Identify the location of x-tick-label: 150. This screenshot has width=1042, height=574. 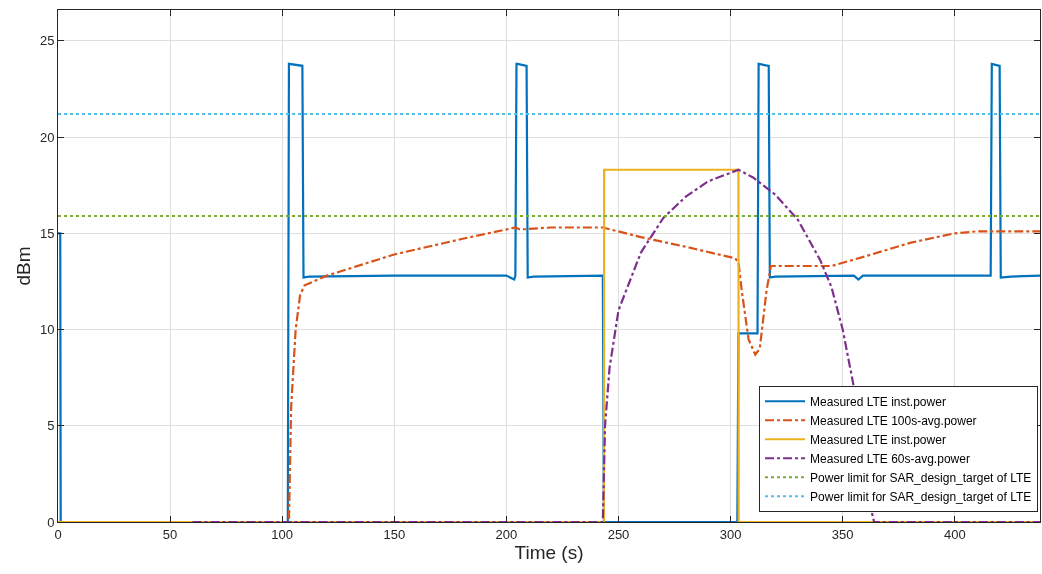
(394, 534).